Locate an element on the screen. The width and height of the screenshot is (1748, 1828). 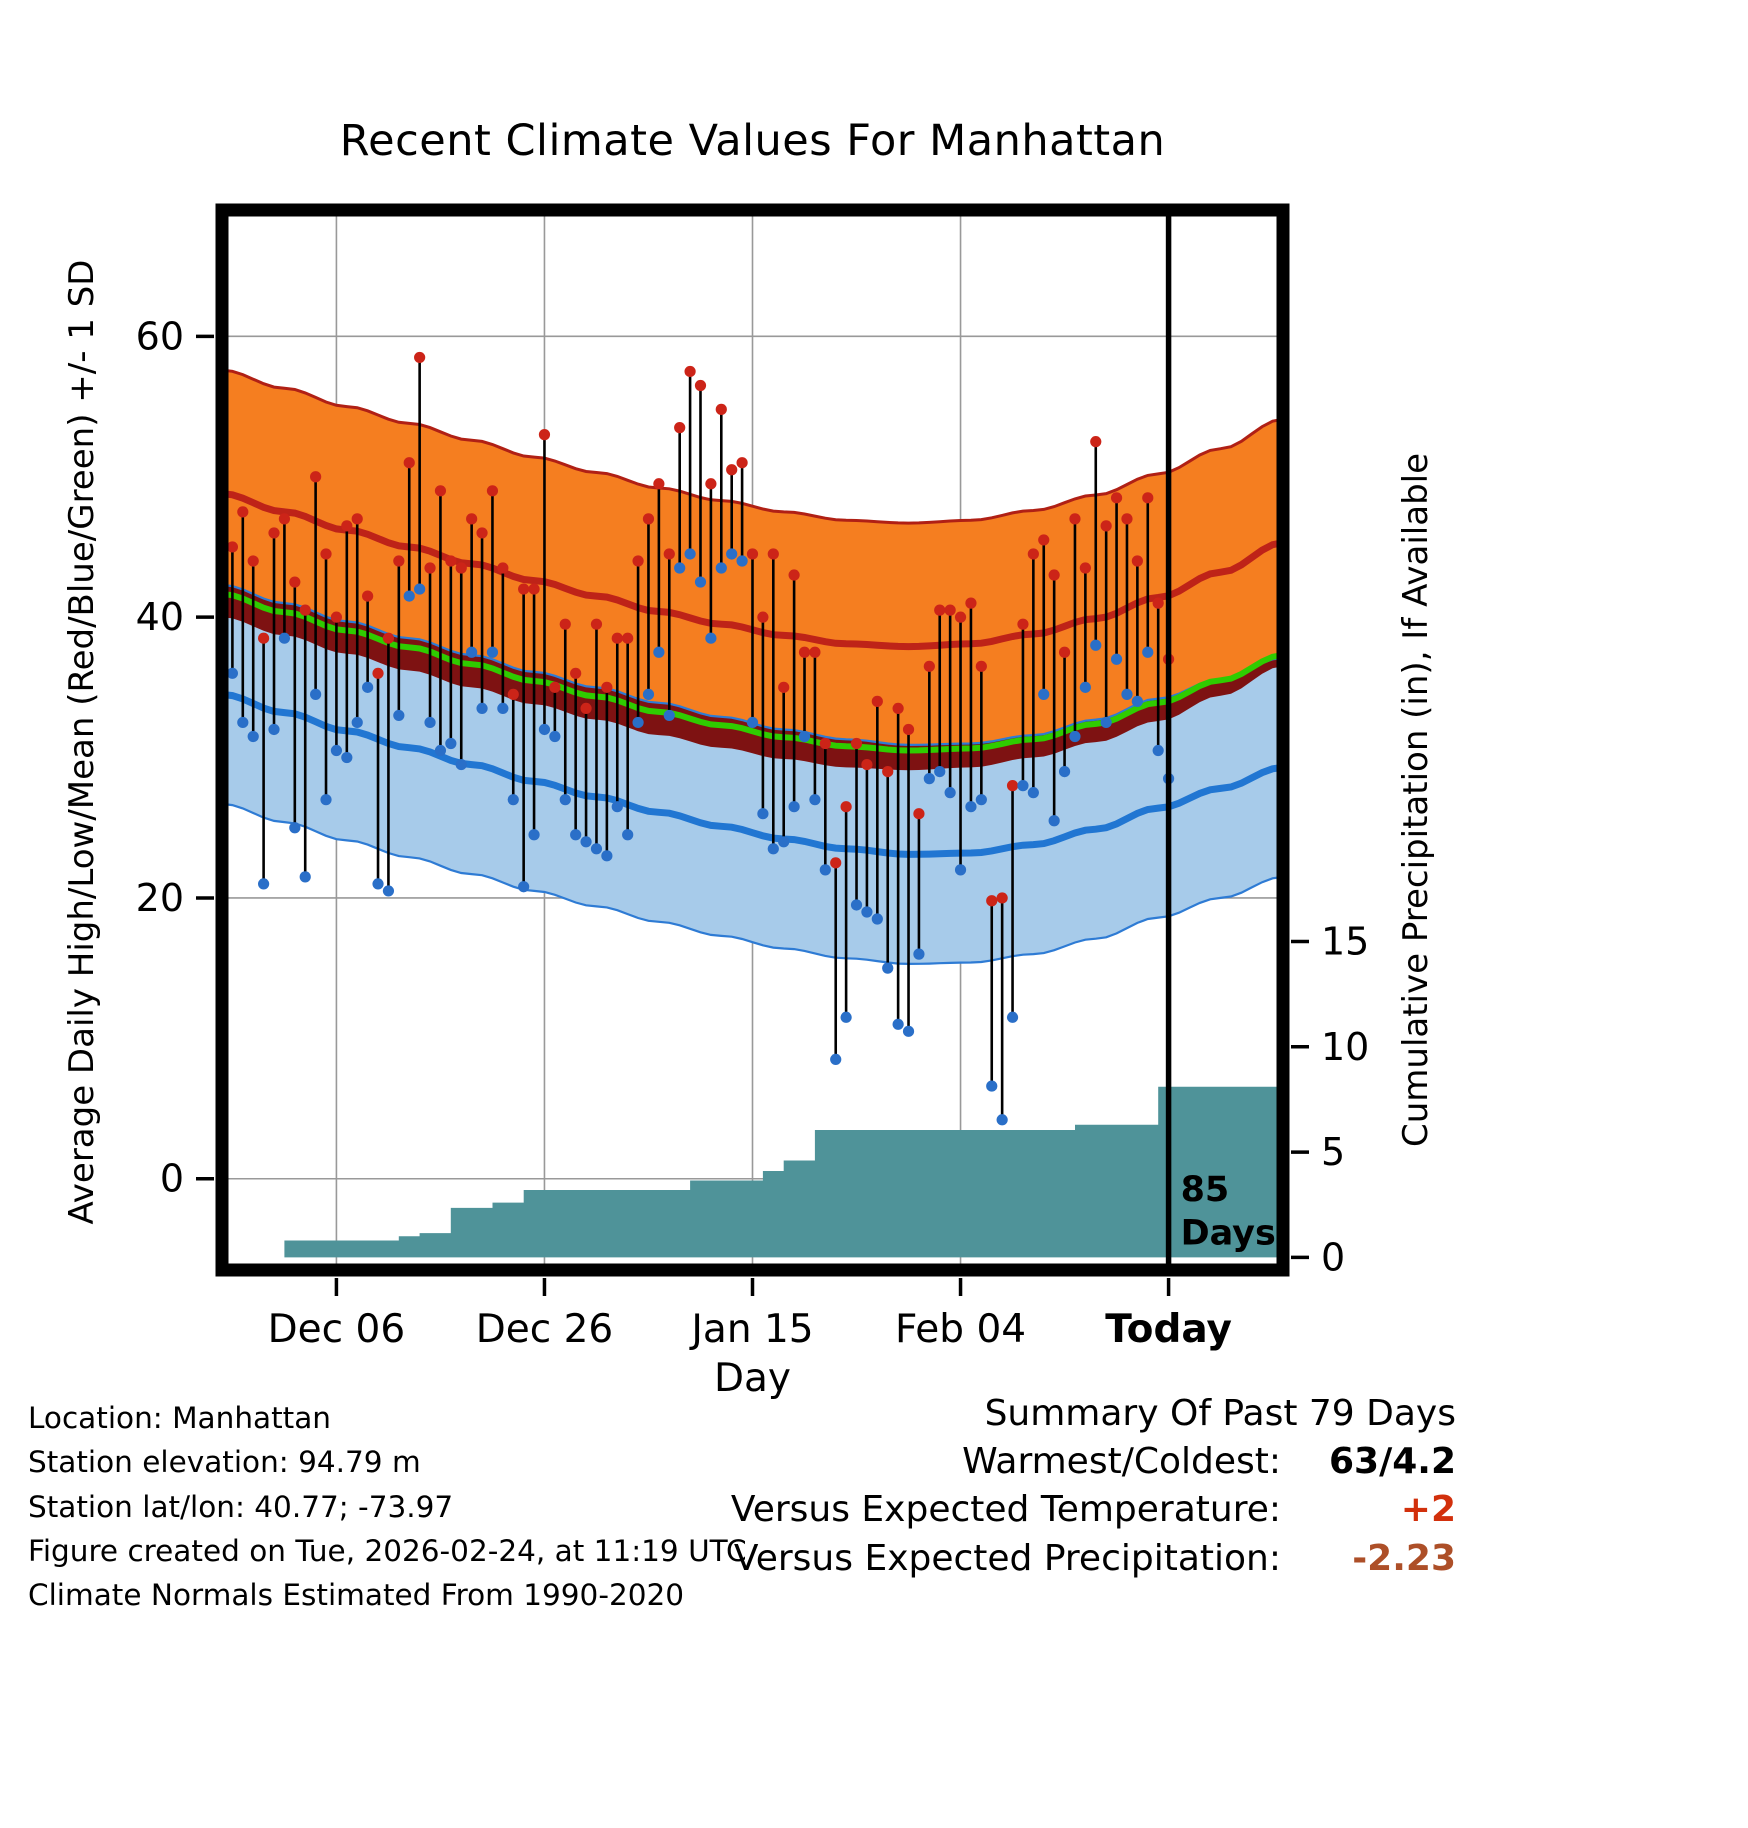
warmest-coldest-value: 63/4.2 is located at coordinates (1392, 1462).